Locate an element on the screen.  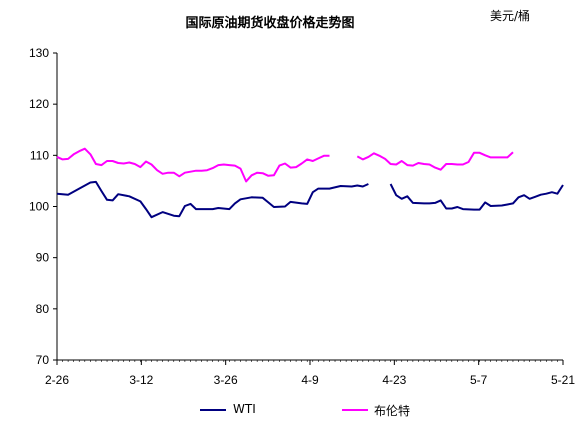
x-axis-ticks: 2-26 3-12 3-26 4-9 4-23 5-7 5-21 is located at coordinates (310, 373).